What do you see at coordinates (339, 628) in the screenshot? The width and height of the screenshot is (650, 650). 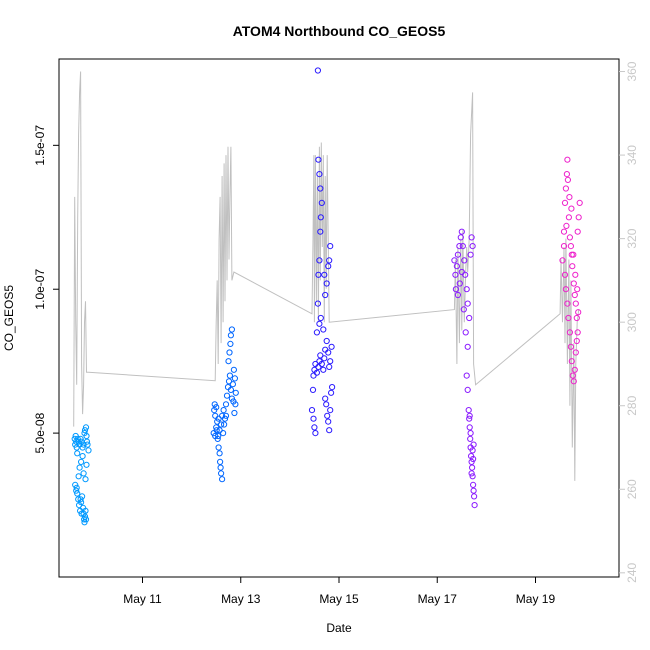 I see `x-axis-label: Date` at bounding box center [339, 628].